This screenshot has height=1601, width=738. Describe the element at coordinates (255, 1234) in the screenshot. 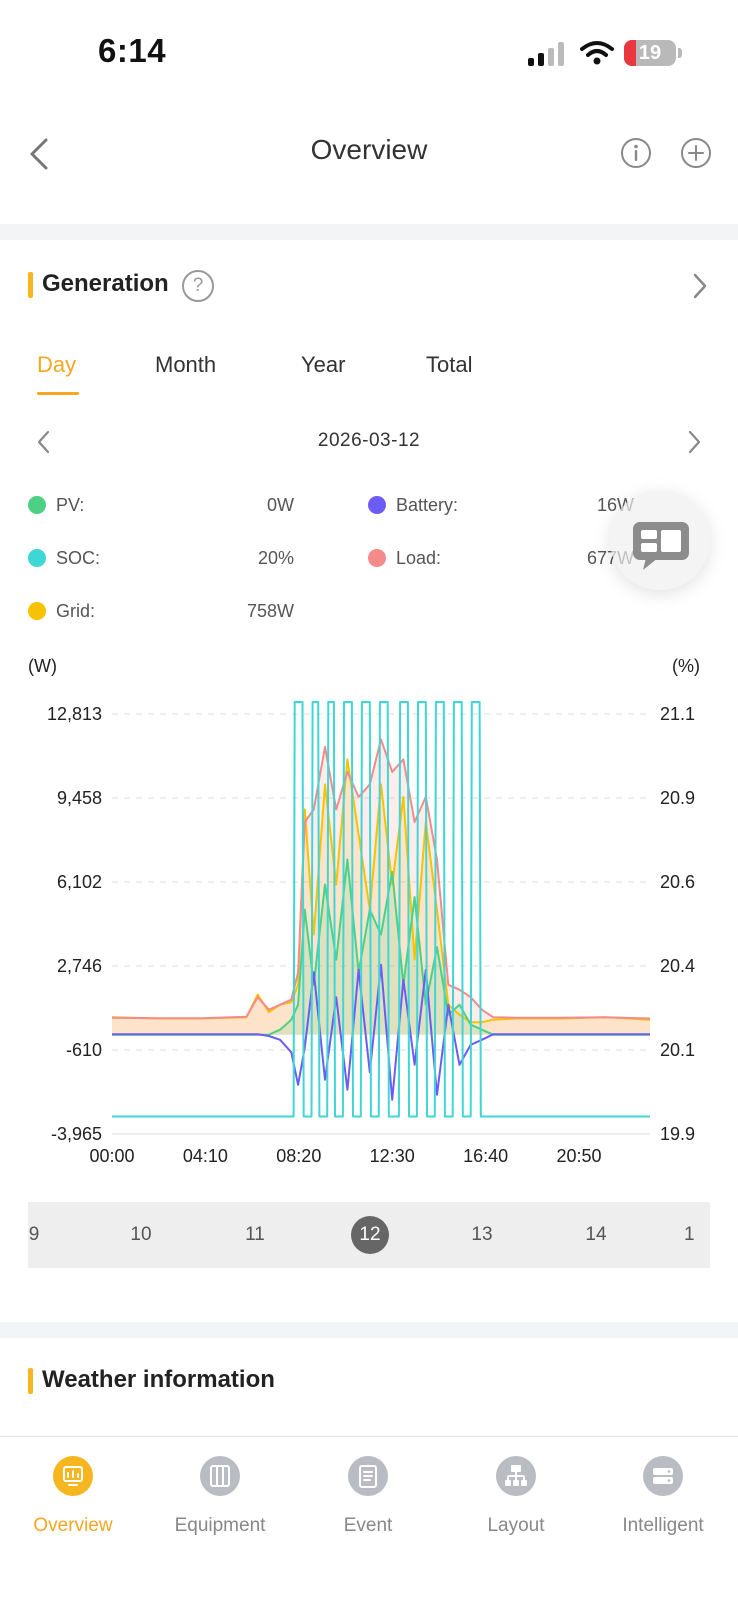

I see `date-strip-day: 11` at that location.